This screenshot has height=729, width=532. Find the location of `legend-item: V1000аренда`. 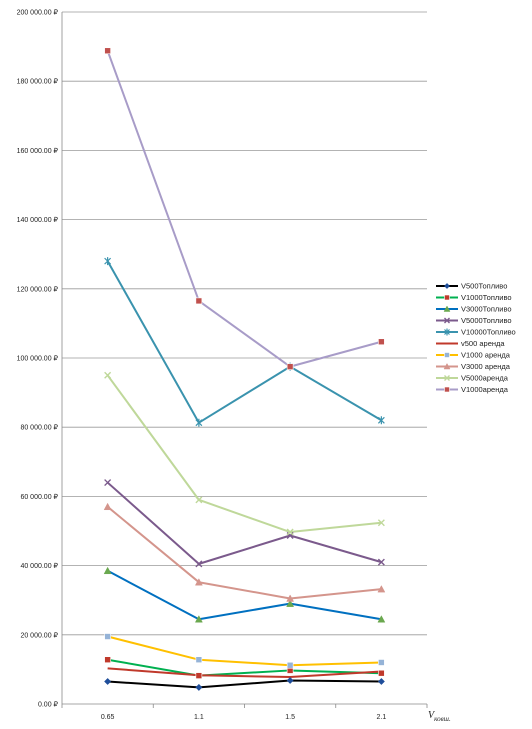

legend-item: V1000аренда is located at coordinates (472, 389).